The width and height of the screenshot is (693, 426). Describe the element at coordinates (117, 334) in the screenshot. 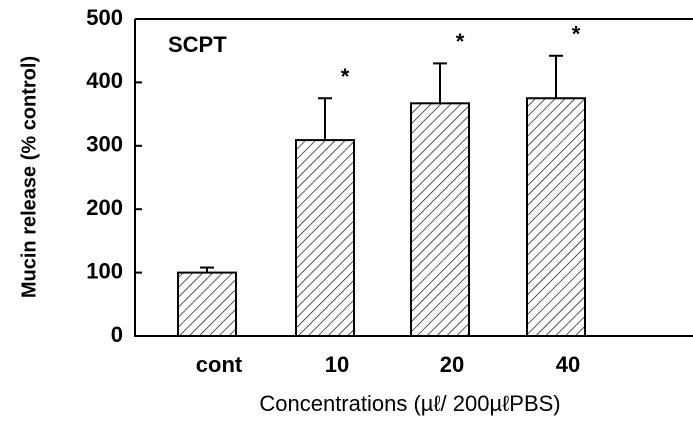

I see `y-tick-label: 0` at that location.